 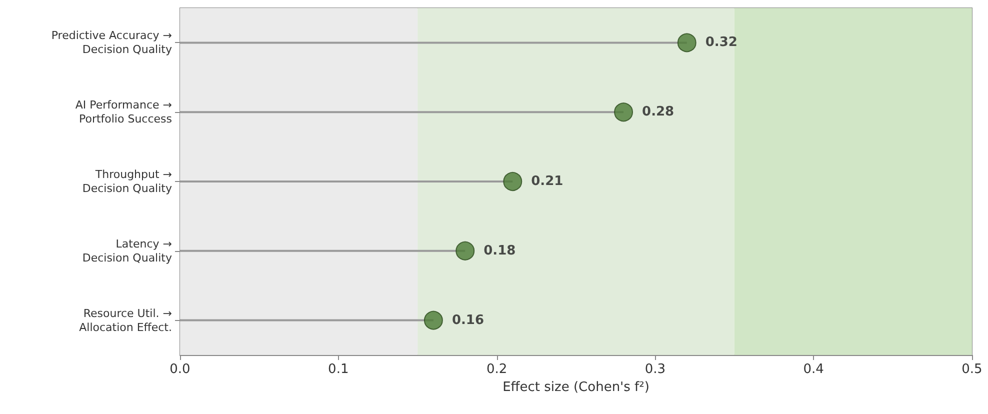 I want to click on x-tick-label: 0.0, so click(x=180, y=369).